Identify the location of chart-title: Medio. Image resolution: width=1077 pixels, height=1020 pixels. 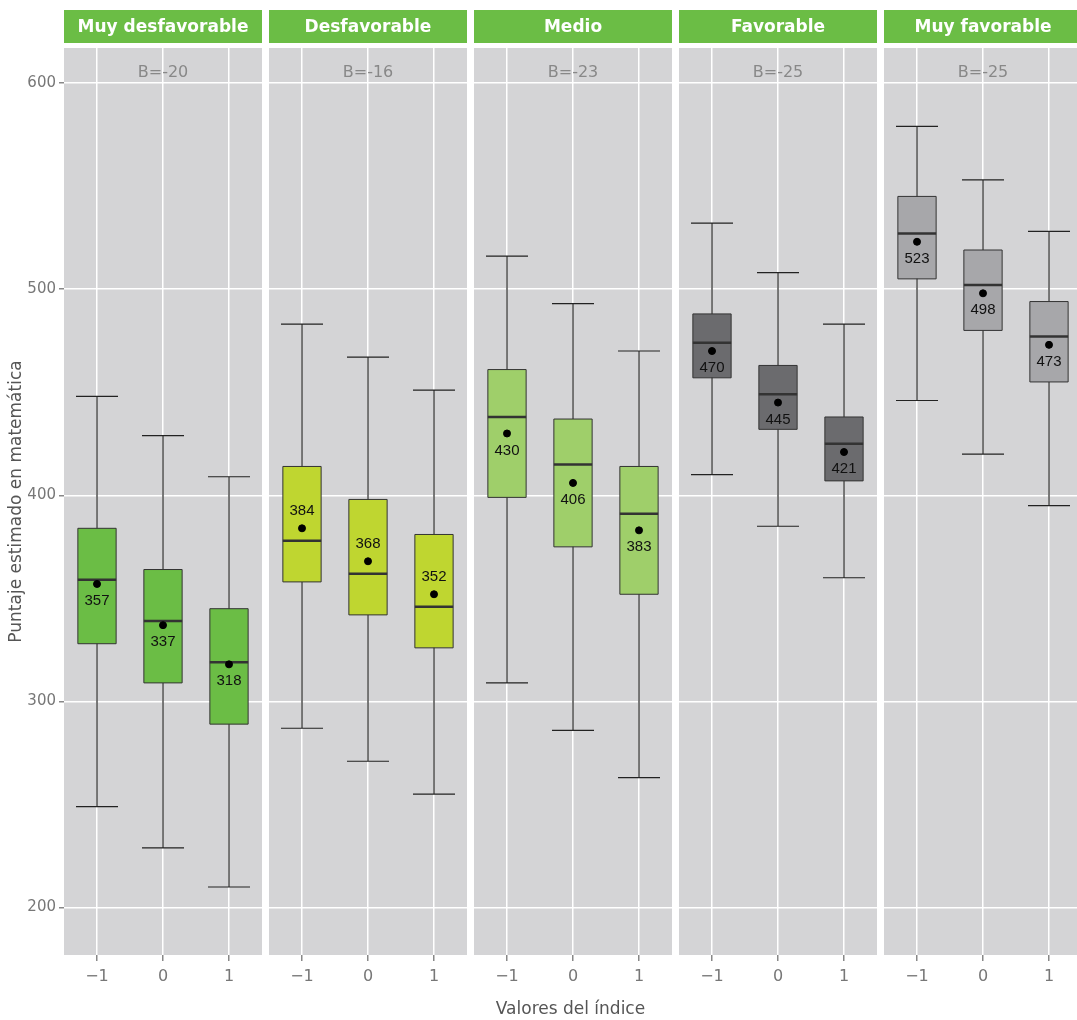
(573, 26).